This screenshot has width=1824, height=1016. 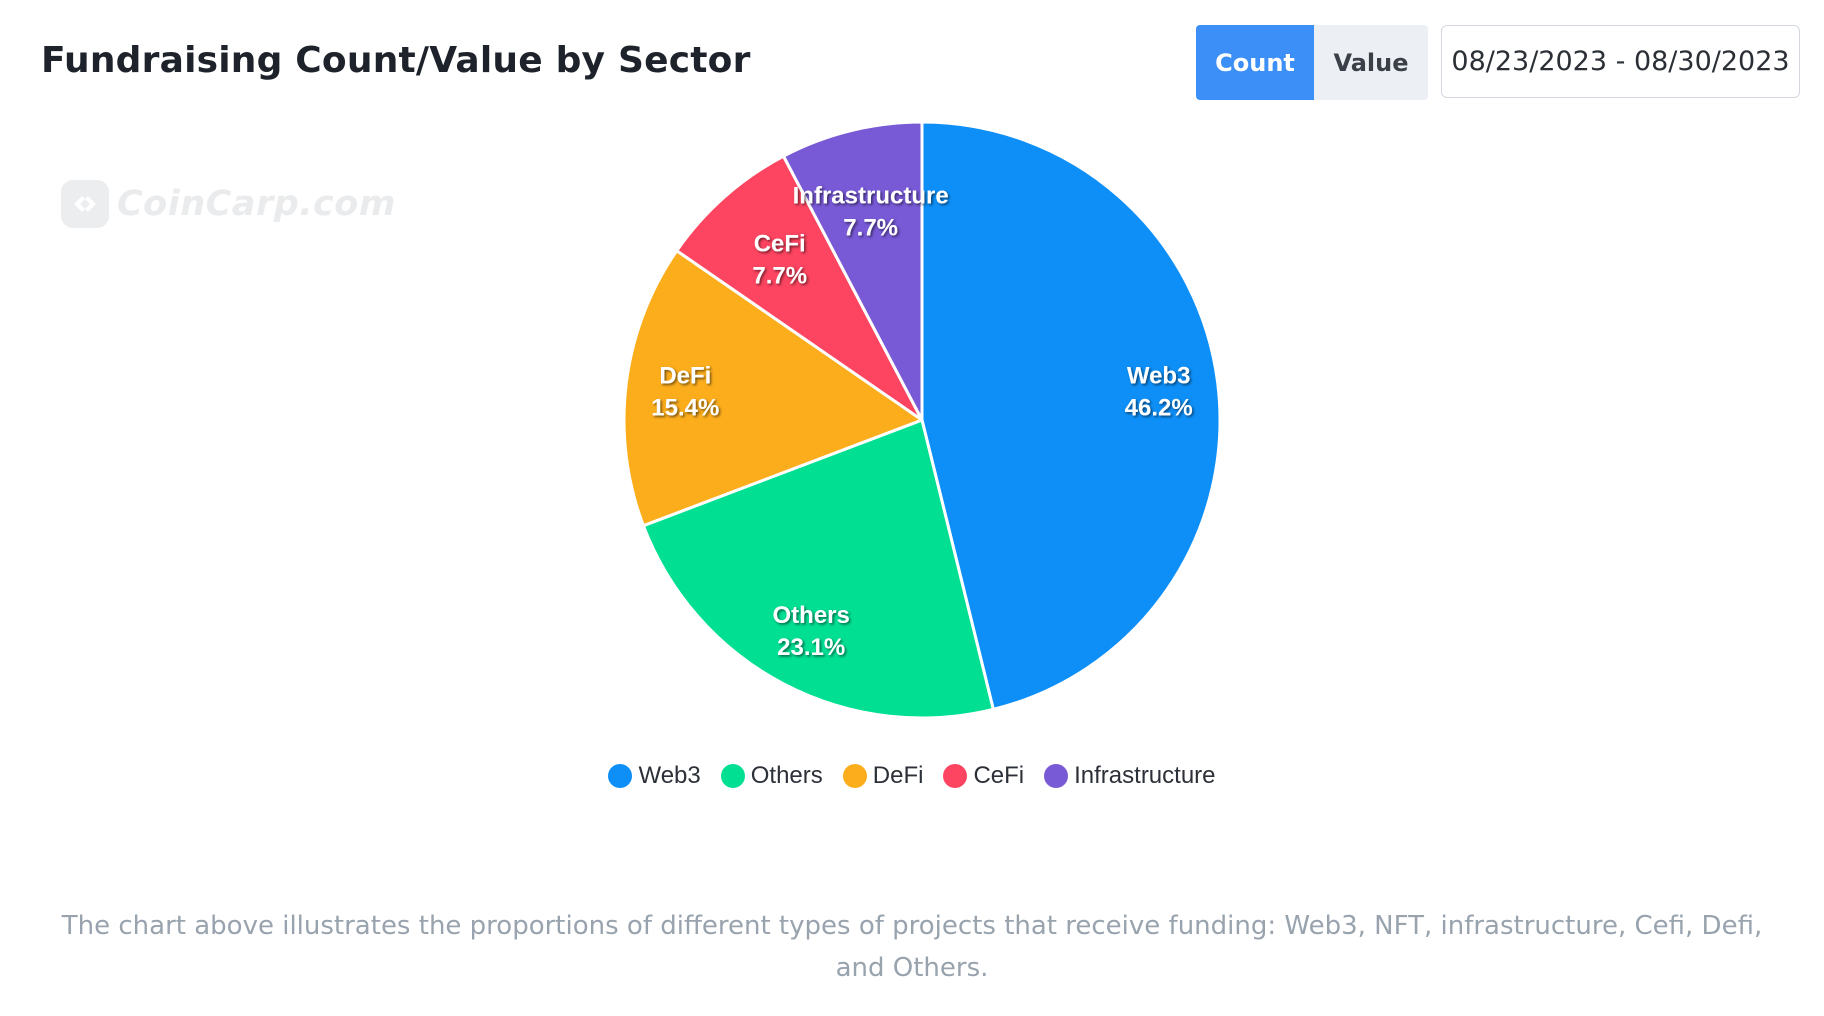 What do you see at coordinates (871, 196) in the screenshot?
I see `slice-label-name-infrastructure: Infrastructure` at bounding box center [871, 196].